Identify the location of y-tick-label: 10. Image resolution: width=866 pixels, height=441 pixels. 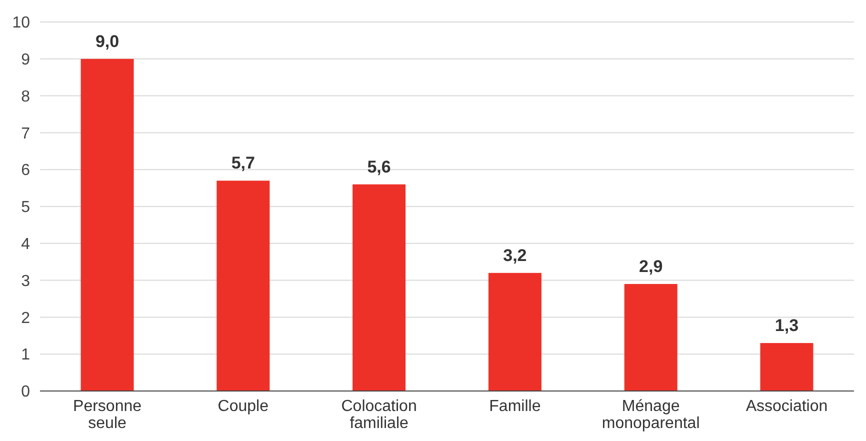
(21, 23).